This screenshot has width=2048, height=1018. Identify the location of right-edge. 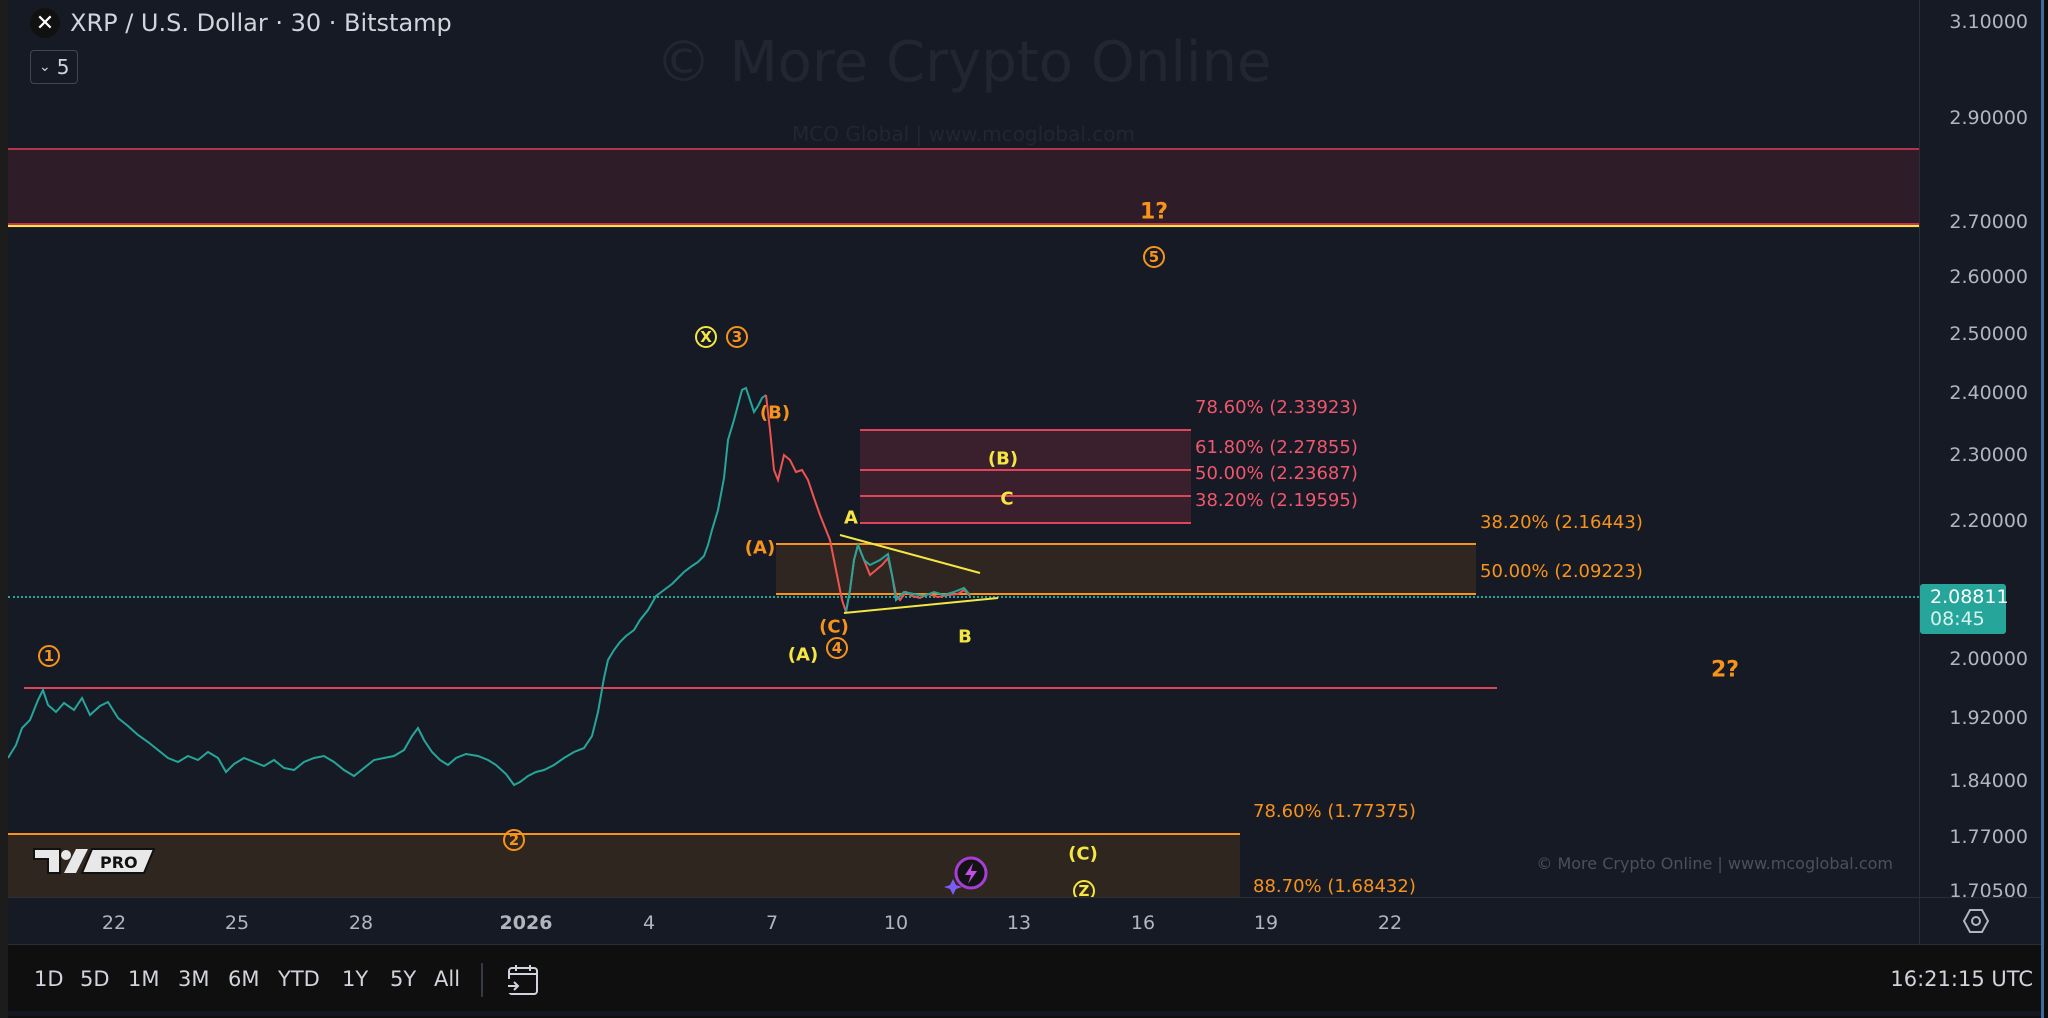
(2044, 509).